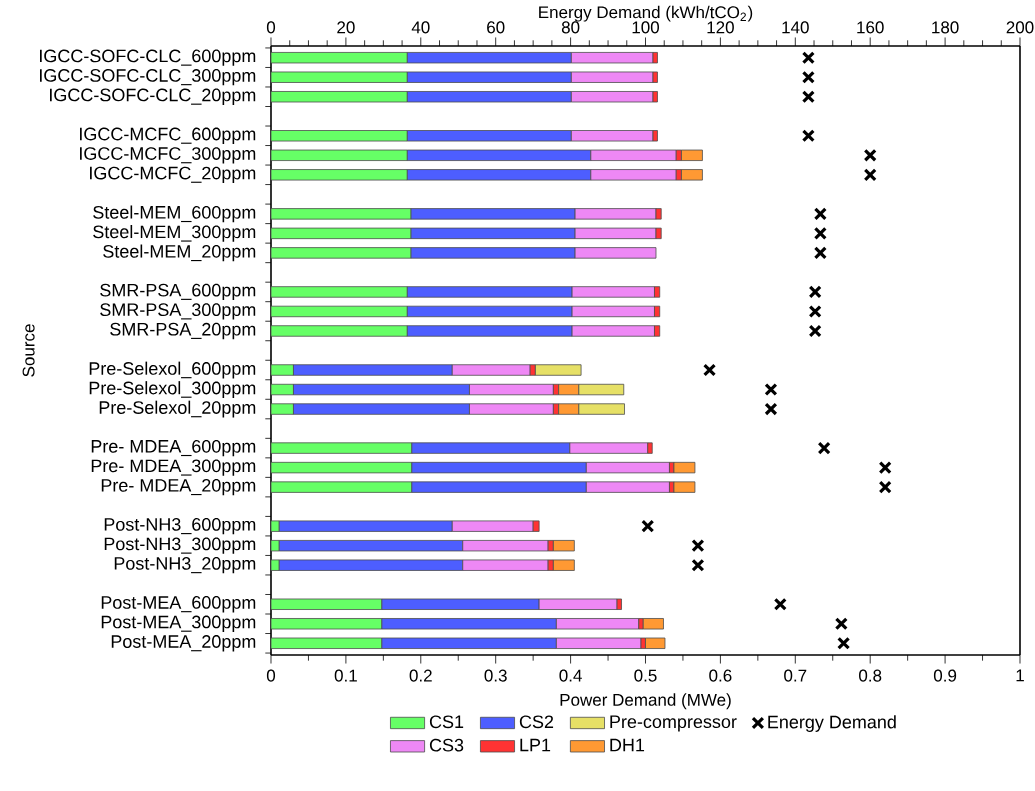  Describe the element at coordinates (945, 675) in the screenshot. I see `x-tick-label: 0.9` at that location.